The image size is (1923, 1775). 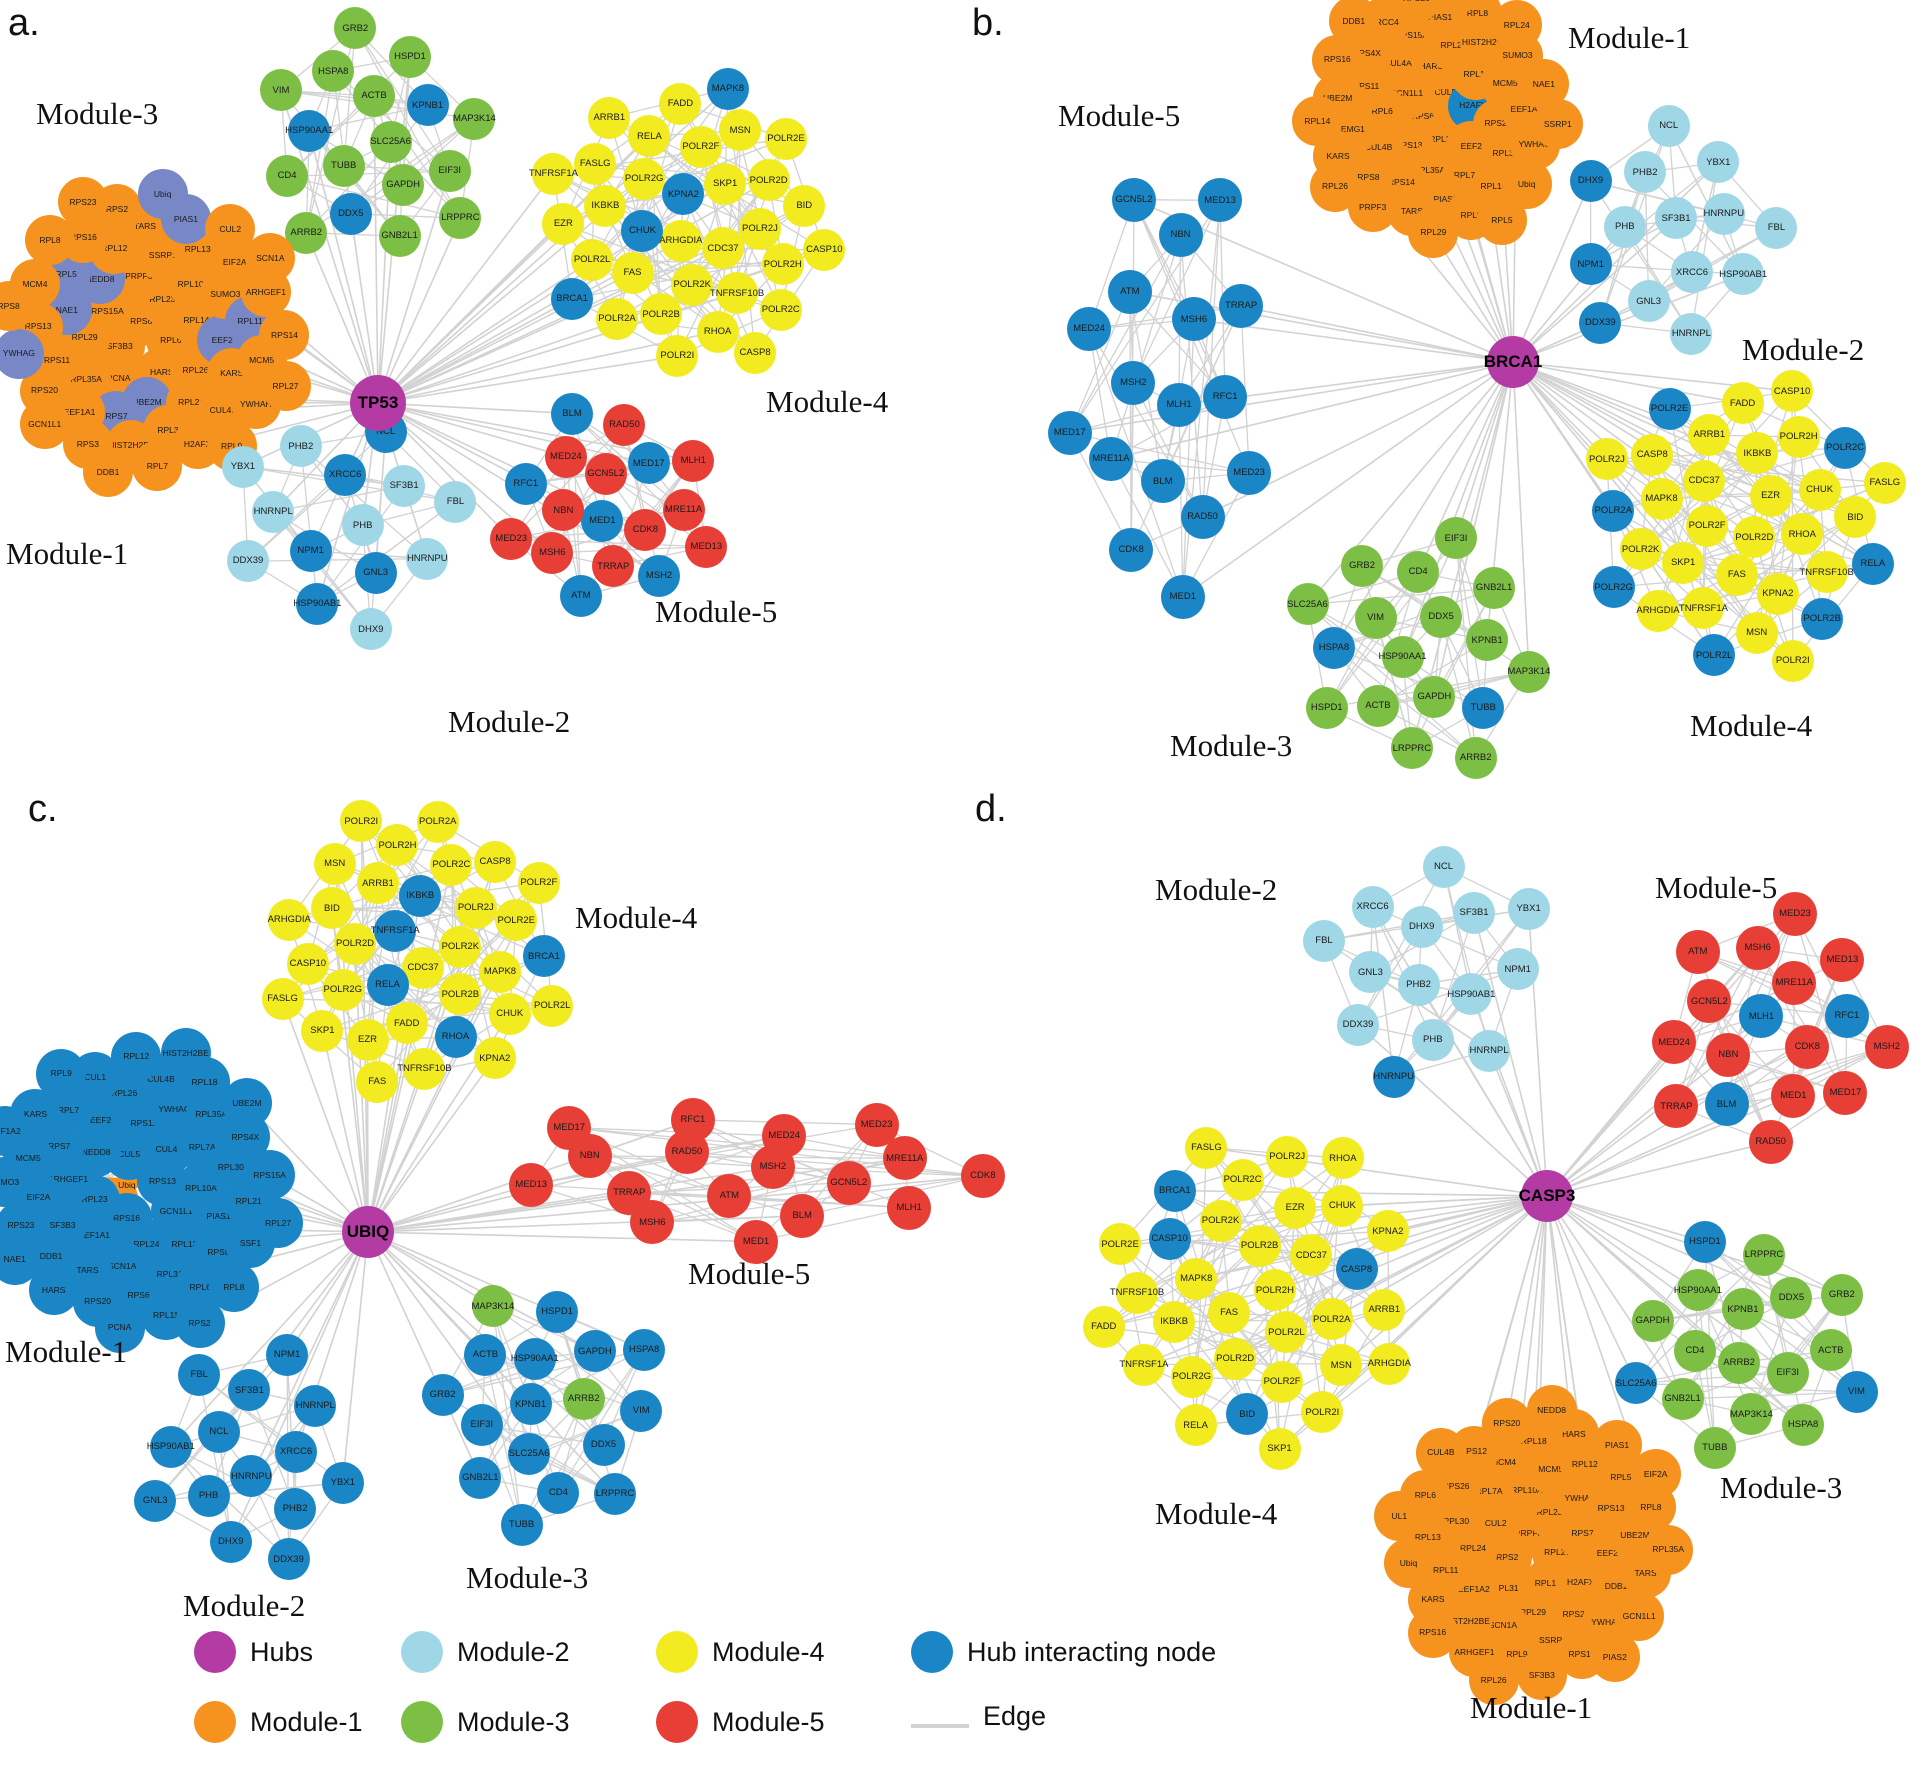 What do you see at coordinates (1826, 572) in the screenshot?
I see `network-node: TNFRSF10B` at bounding box center [1826, 572].